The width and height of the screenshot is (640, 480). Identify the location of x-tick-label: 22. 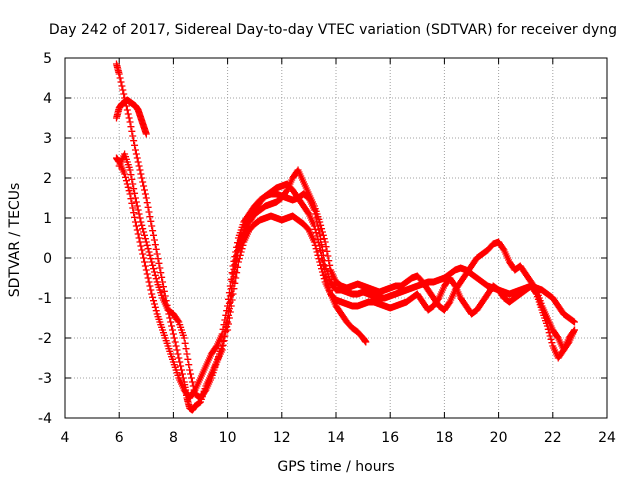
(553, 438).